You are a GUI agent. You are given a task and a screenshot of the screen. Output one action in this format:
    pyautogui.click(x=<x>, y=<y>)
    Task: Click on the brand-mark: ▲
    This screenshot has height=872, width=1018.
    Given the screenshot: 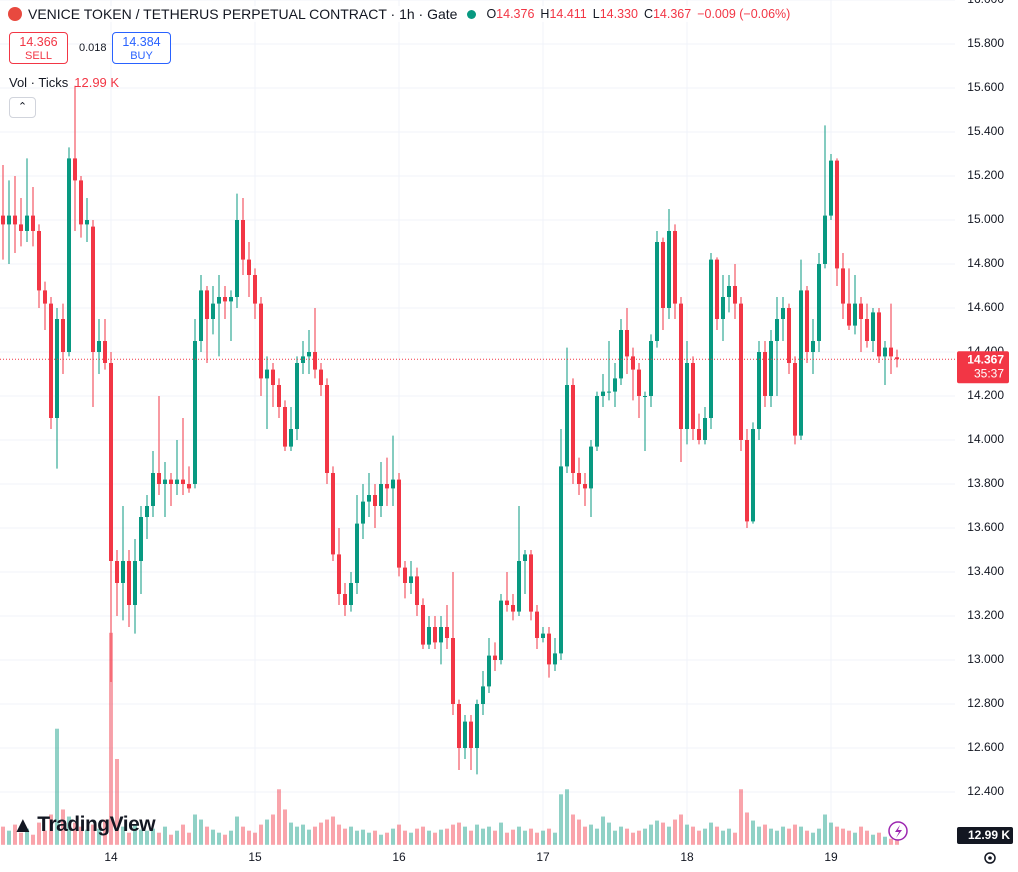 What is the action you would take?
    pyautogui.click(x=23, y=824)
    